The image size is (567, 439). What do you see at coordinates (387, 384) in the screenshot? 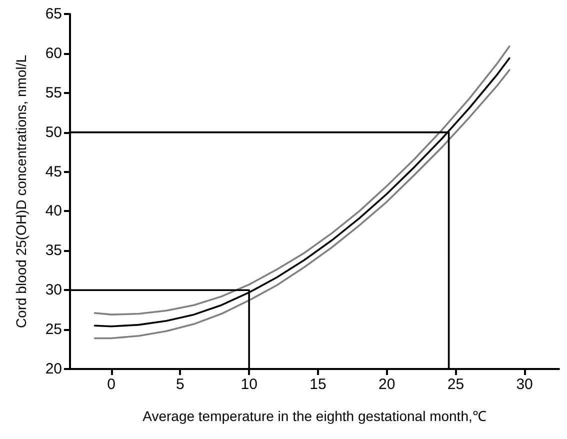
I see `x-tick-label: 20` at bounding box center [387, 384].